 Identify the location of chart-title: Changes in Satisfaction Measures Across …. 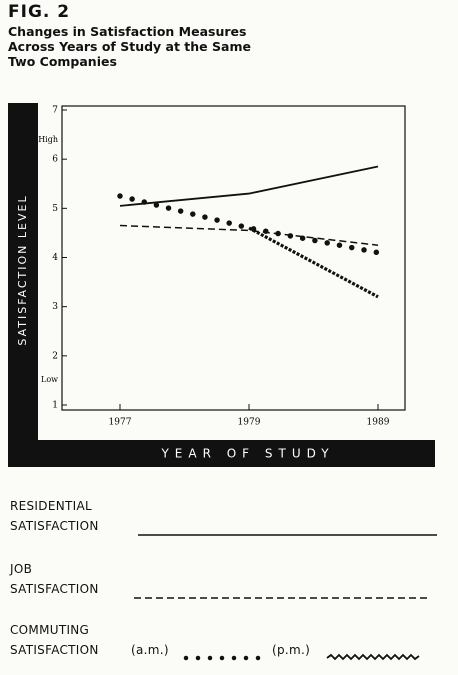
(129, 46).